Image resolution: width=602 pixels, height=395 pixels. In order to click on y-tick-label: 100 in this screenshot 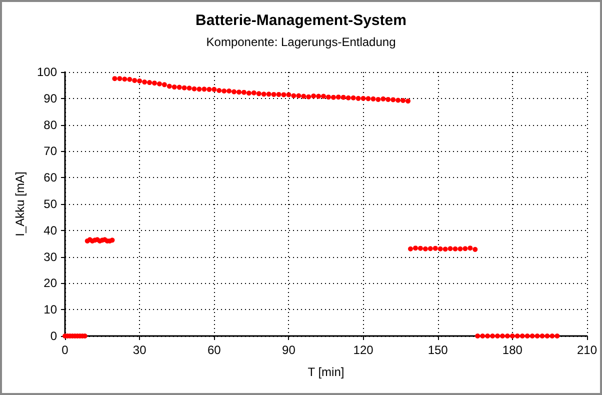, I will do `click(47, 72)`.